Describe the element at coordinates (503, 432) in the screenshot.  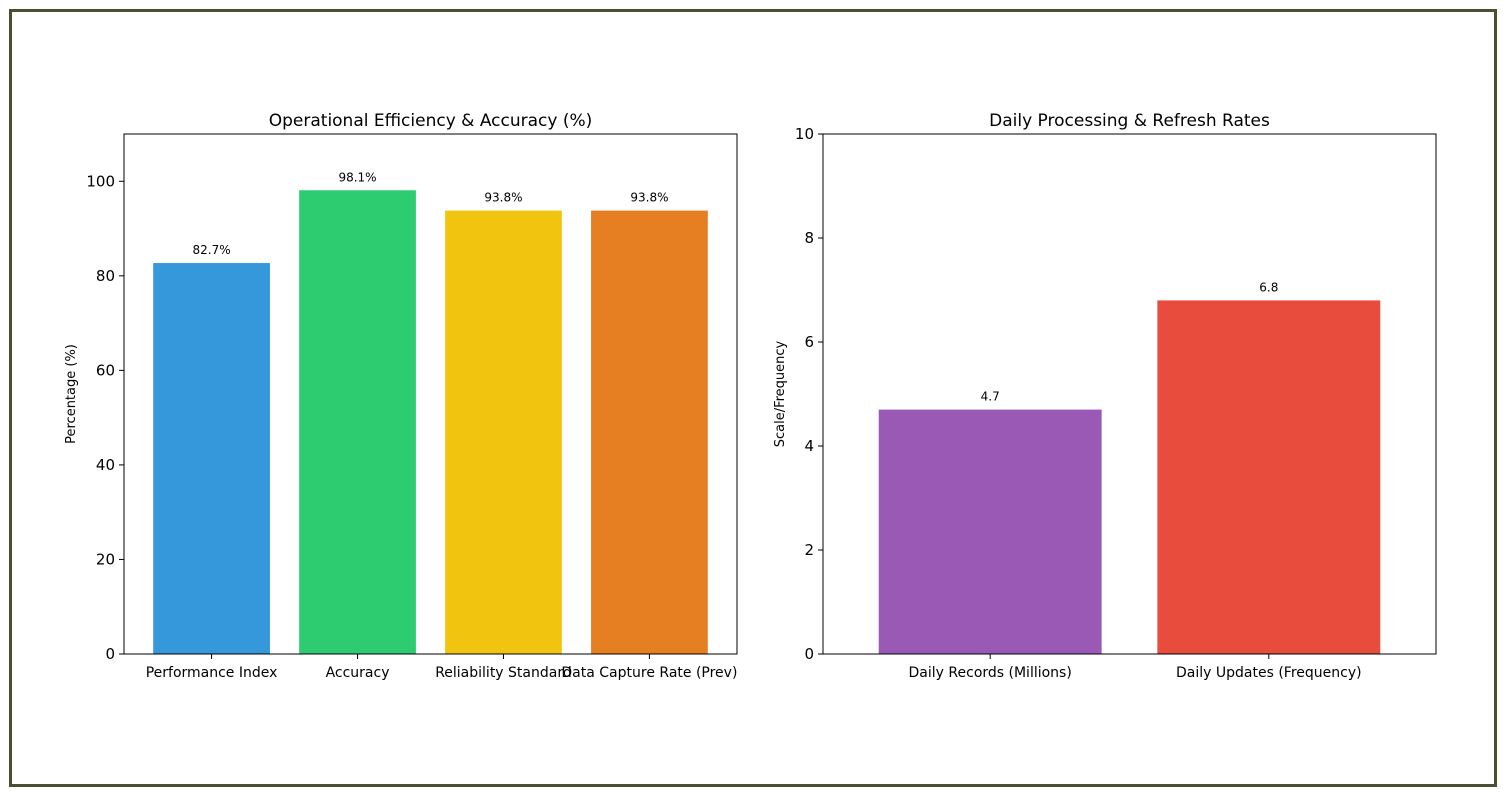
I see `bar-reliability-standard` at that location.